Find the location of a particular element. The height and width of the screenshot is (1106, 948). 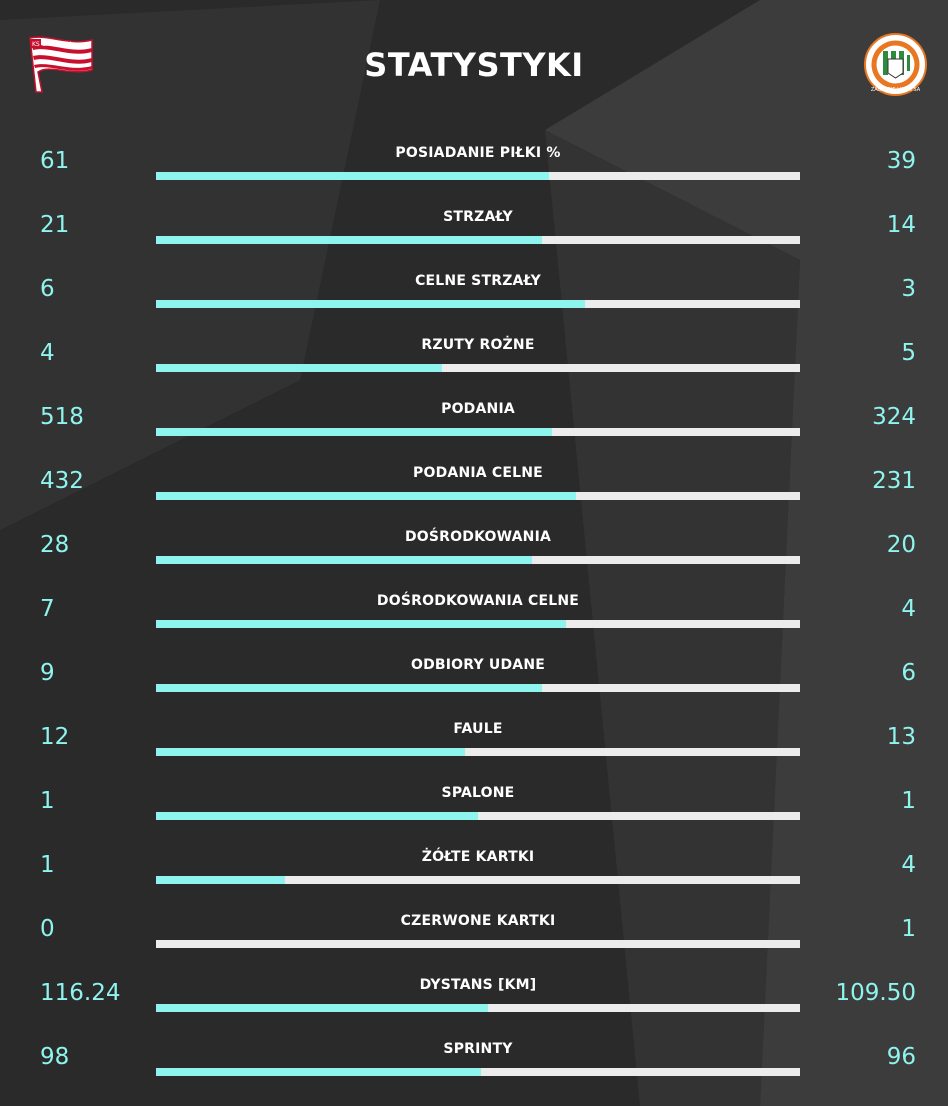

stat-label: DYSTANS [KM] is located at coordinates (478, 985).